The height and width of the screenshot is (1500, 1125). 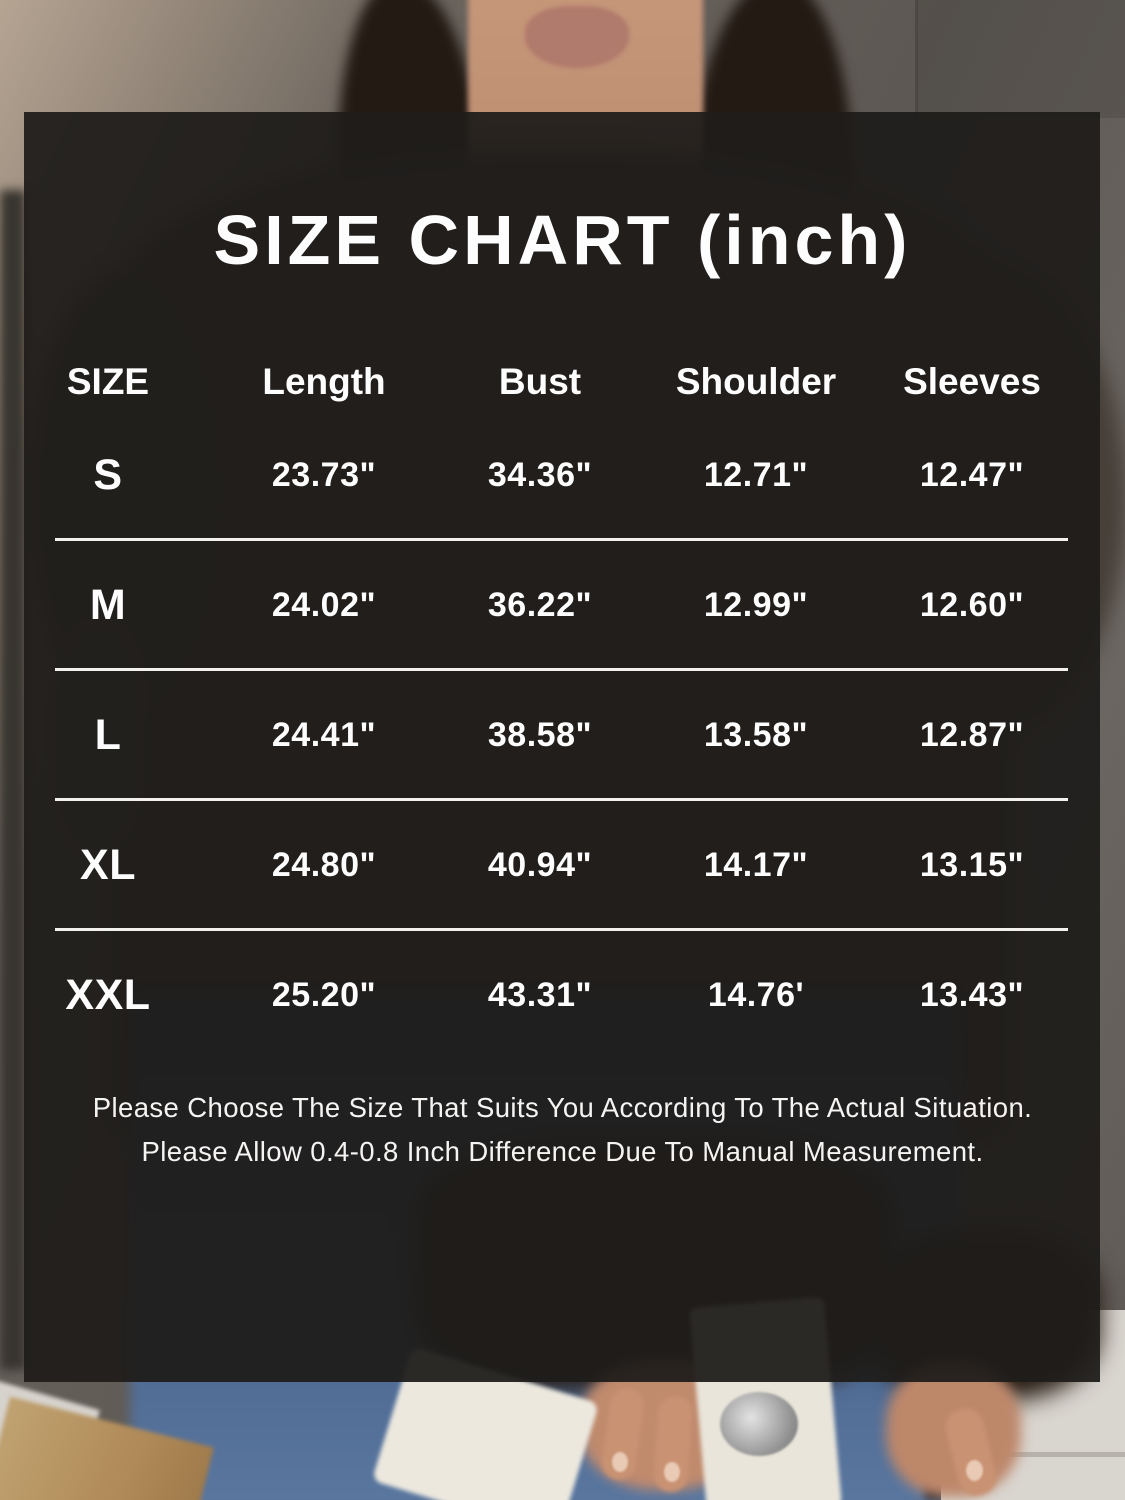 I want to click on photo-wall-shade, so click(x=1021, y=59).